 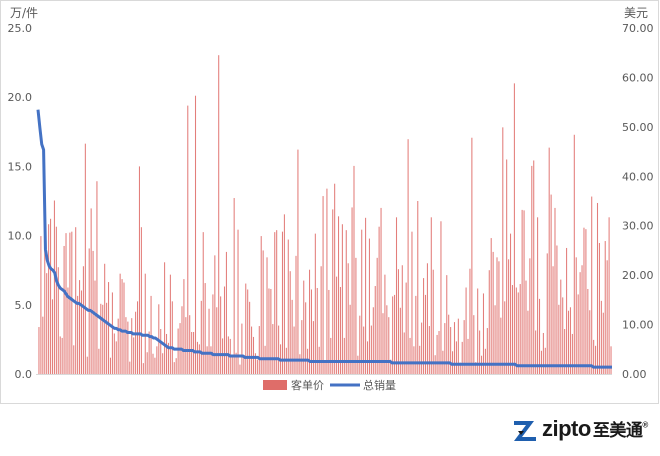 What do you see at coordinates (20, 236) in the screenshot?
I see `left-tick-label: 10.0` at bounding box center [20, 236].